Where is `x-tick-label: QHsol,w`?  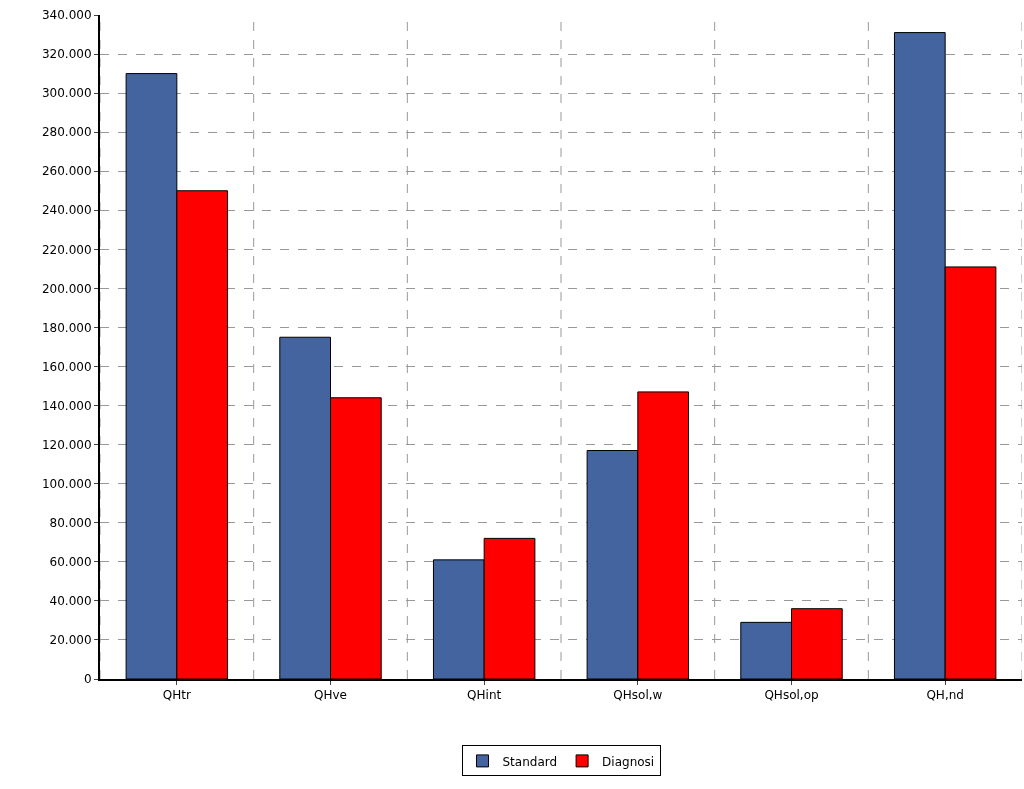 x-tick-label: QHsol,w is located at coordinates (638, 695).